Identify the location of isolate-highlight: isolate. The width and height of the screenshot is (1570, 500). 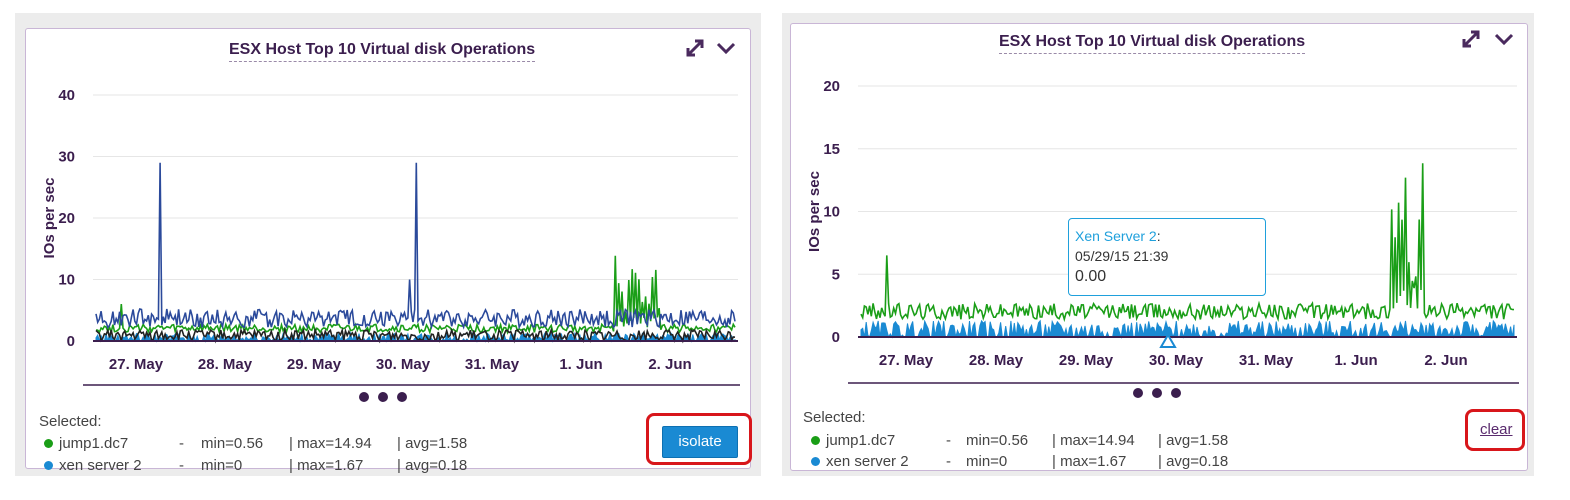
(699, 439).